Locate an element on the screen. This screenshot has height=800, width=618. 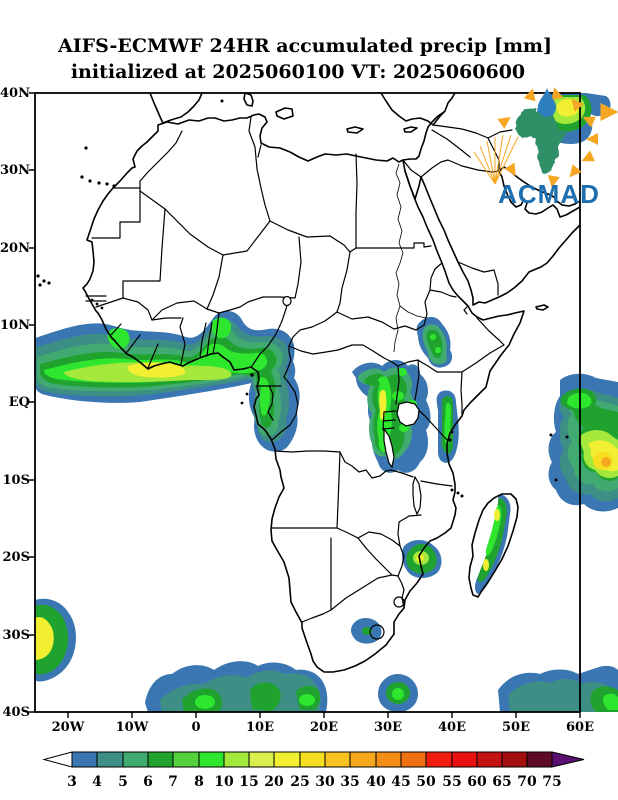
svg-text: 45 is located at coordinates (400, 782).